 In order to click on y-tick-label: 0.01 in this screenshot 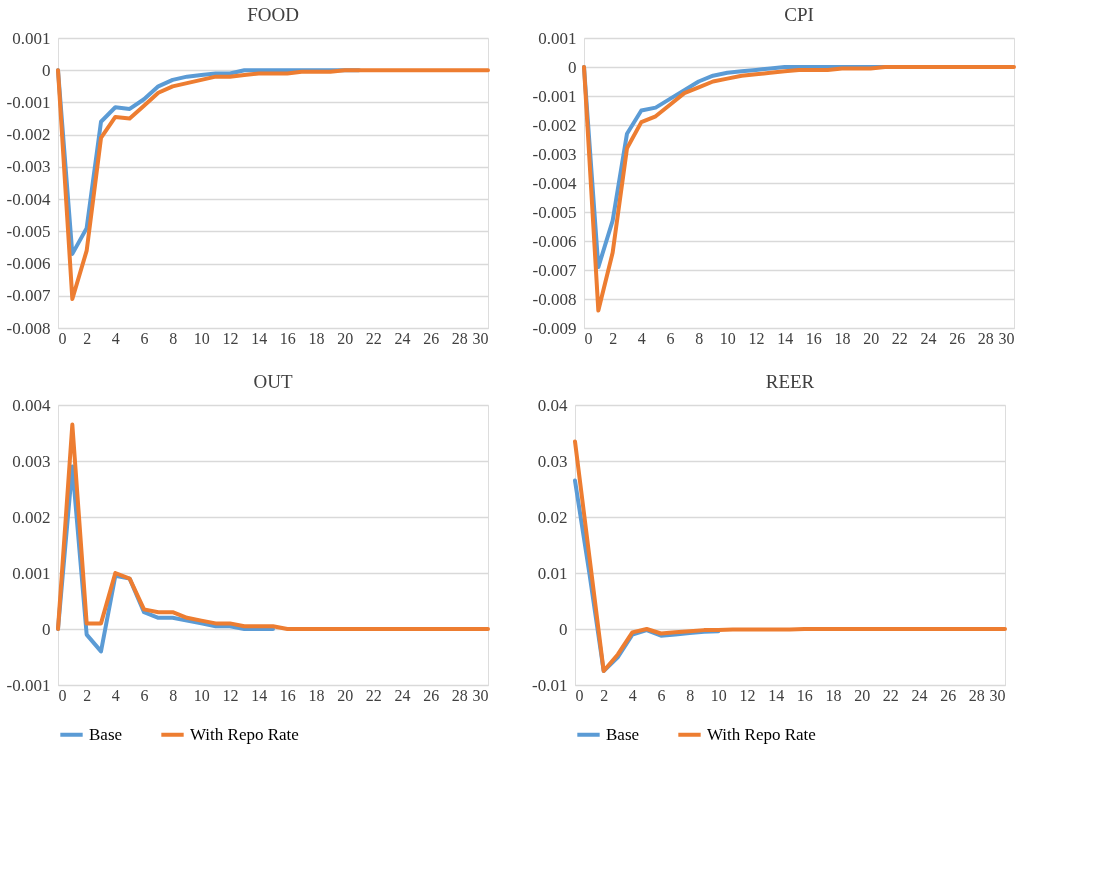, I will do `click(552, 573)`.